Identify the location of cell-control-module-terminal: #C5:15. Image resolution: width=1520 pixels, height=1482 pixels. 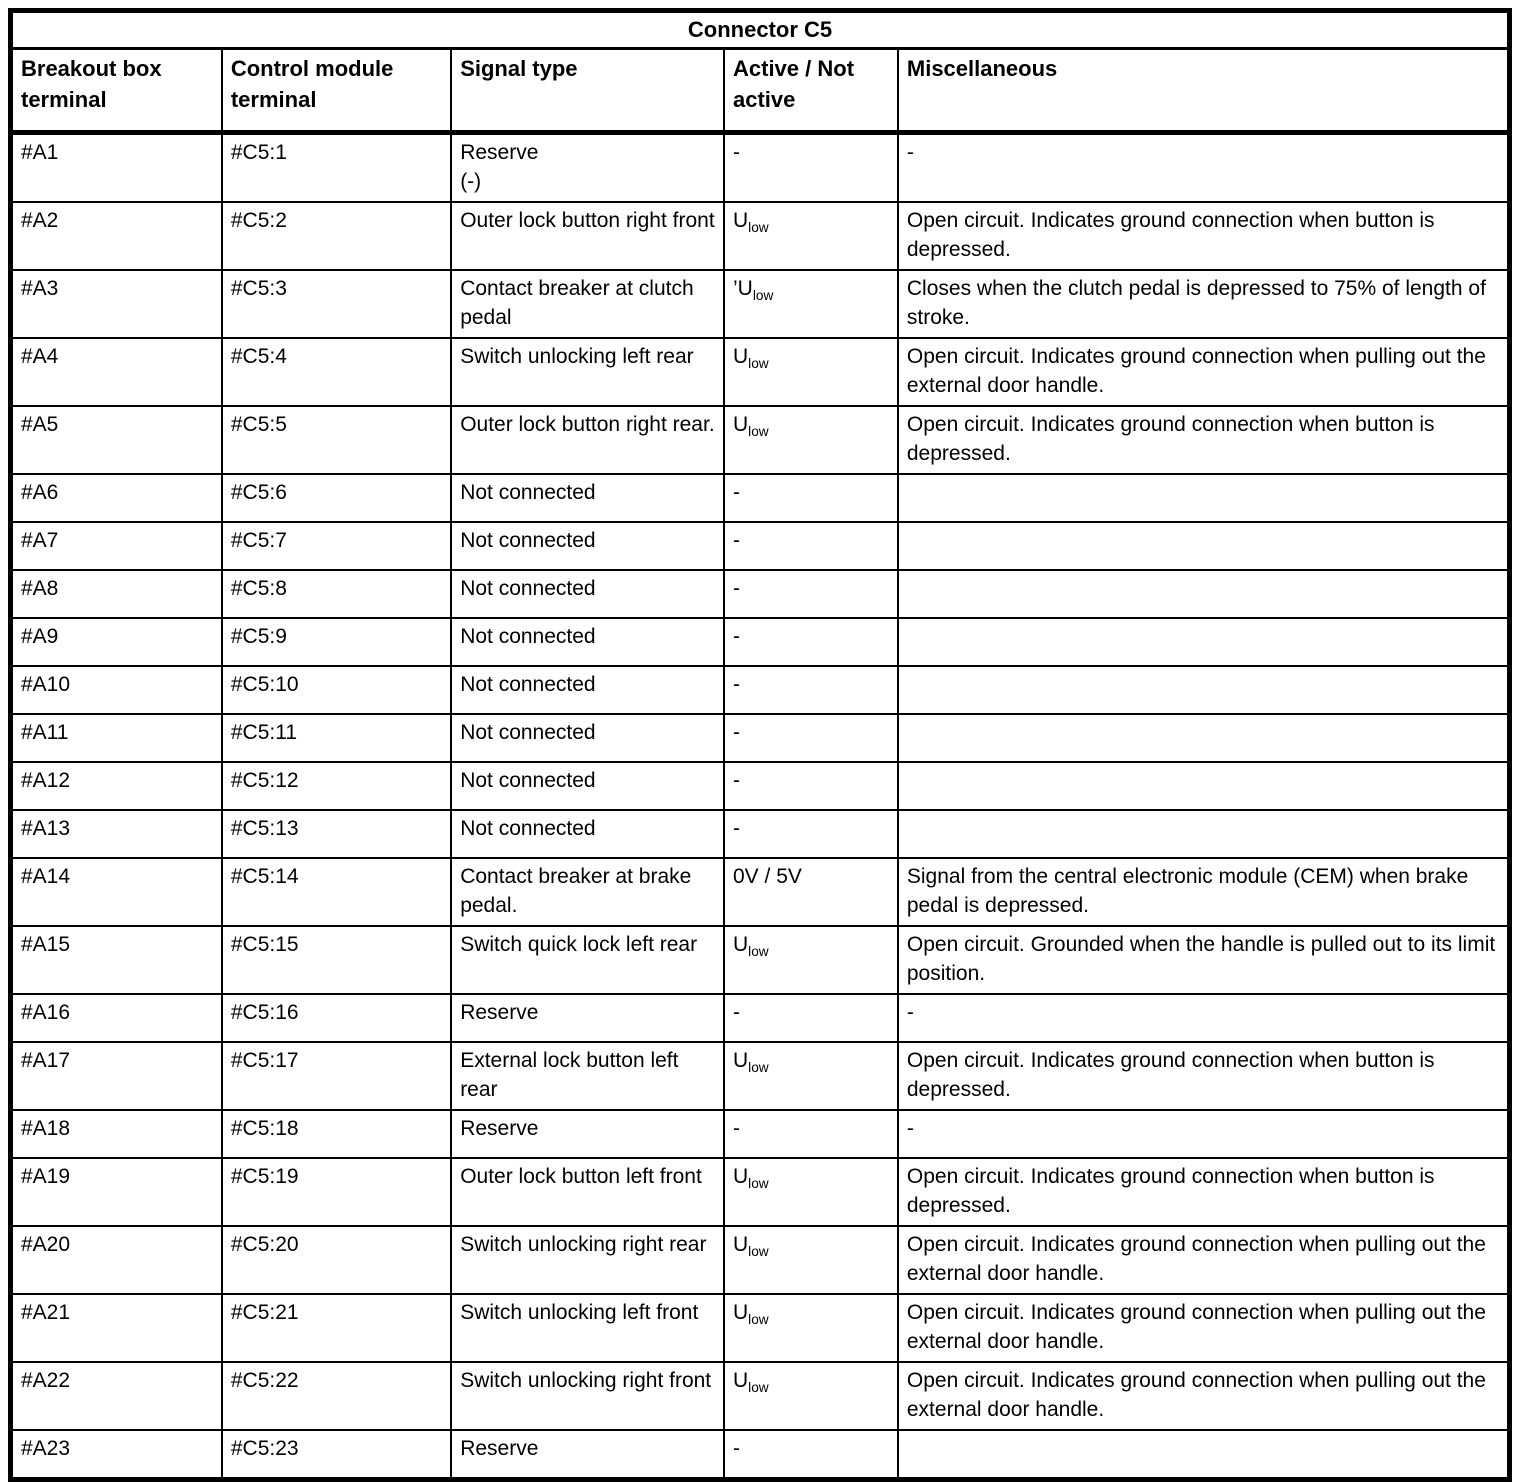
(336, 959).